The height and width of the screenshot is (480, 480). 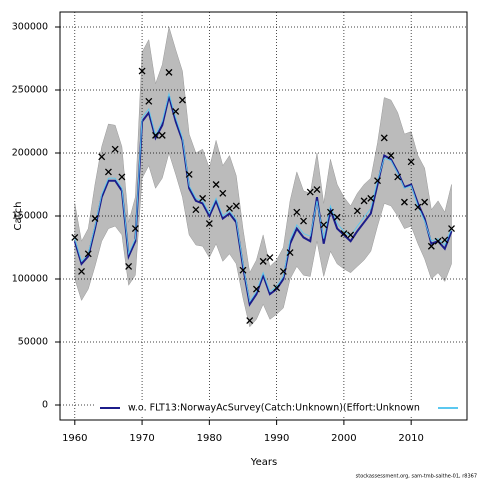 What do you see at coordinates (33, 342) in the screenshot?
I see `y-tick-label: 50000` at bounding box center [33, 342].